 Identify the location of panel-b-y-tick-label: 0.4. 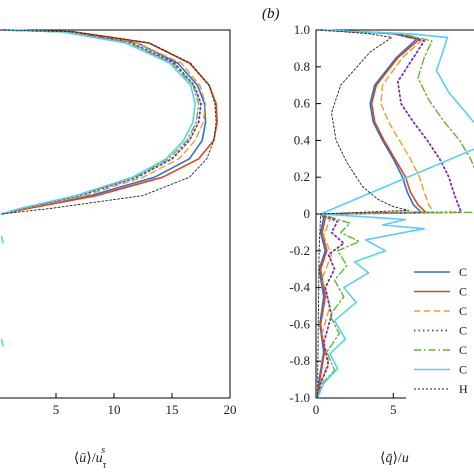
(302, 139).